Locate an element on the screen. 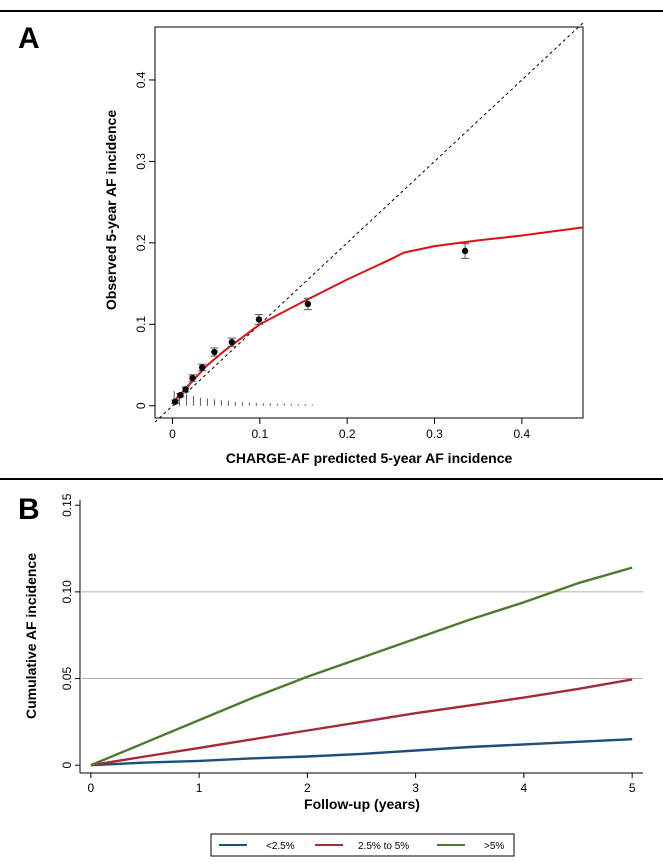  panel-b-x-tick-label: 2 is located at coordinates (307, 788).